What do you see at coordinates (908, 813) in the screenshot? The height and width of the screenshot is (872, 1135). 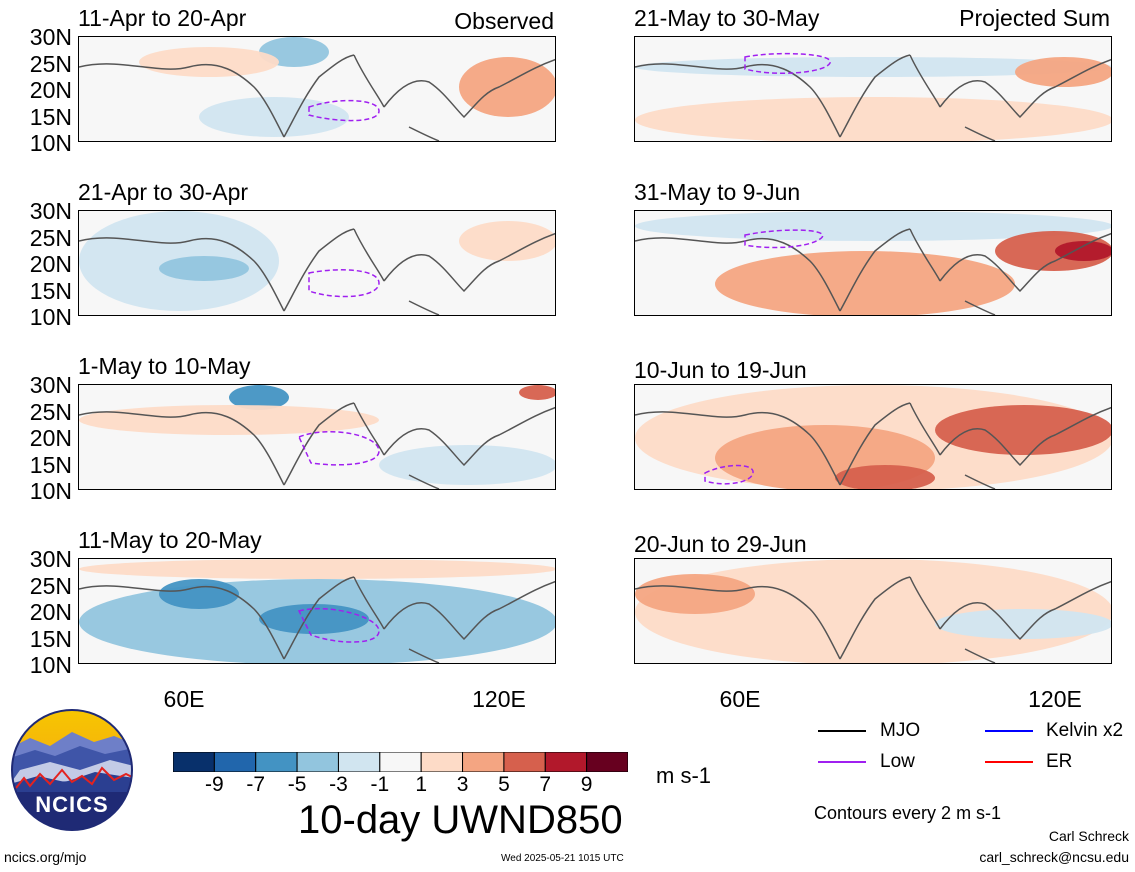 I see `contour-note: Contours every 2 m s-1` at bounding box center [908, 813].